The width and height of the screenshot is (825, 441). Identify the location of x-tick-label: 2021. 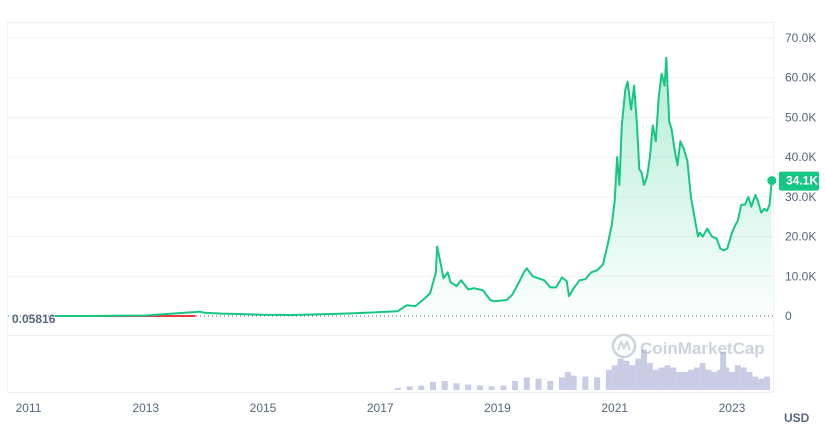
(614, 408).